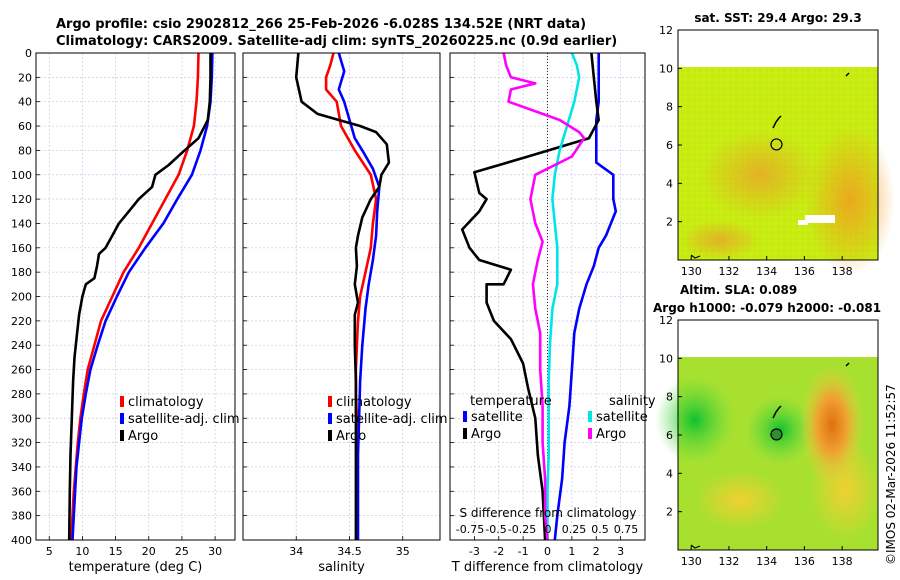  Describe the element at coordinates (116, 551) in the screenshot. I see `temperature-xtick-label: 15` at that location.